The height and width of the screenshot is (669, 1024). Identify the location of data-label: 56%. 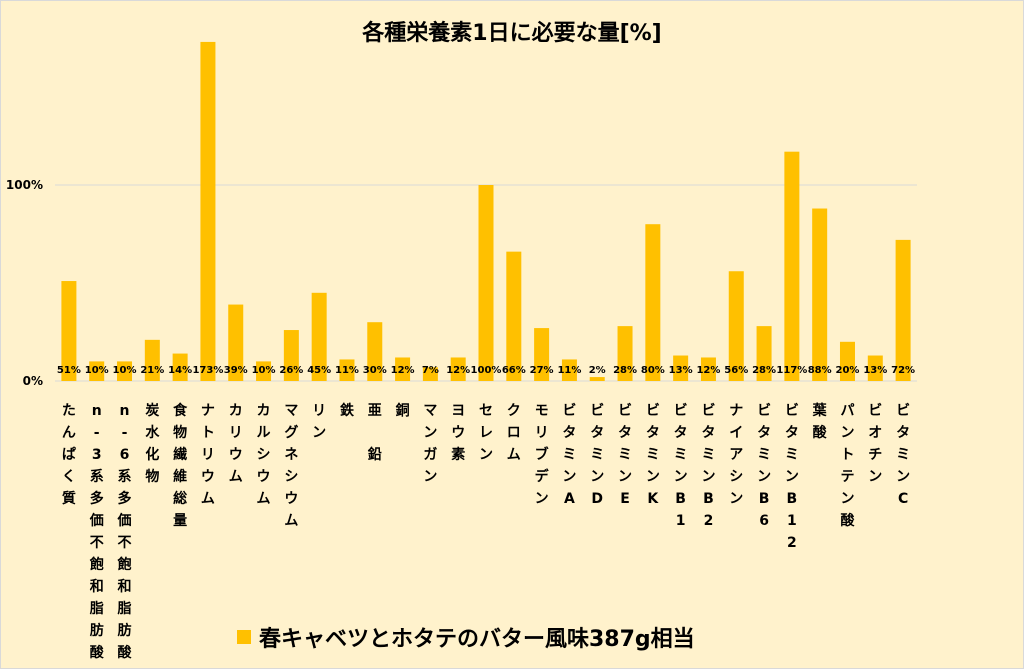
(736, 370).